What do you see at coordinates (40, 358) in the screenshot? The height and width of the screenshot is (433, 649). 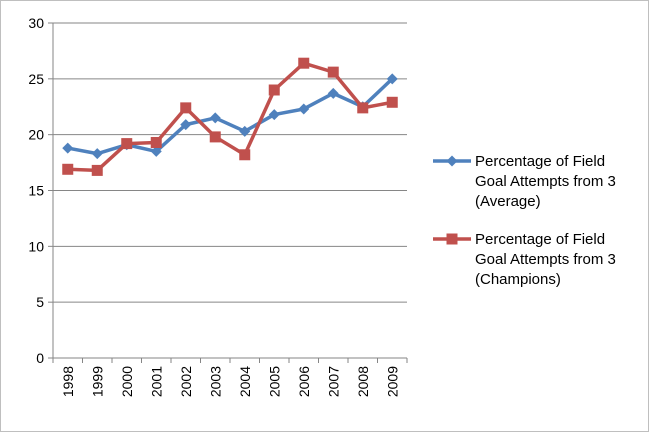 I see `y-tick-label: 0` at bounding box center [40, 358].